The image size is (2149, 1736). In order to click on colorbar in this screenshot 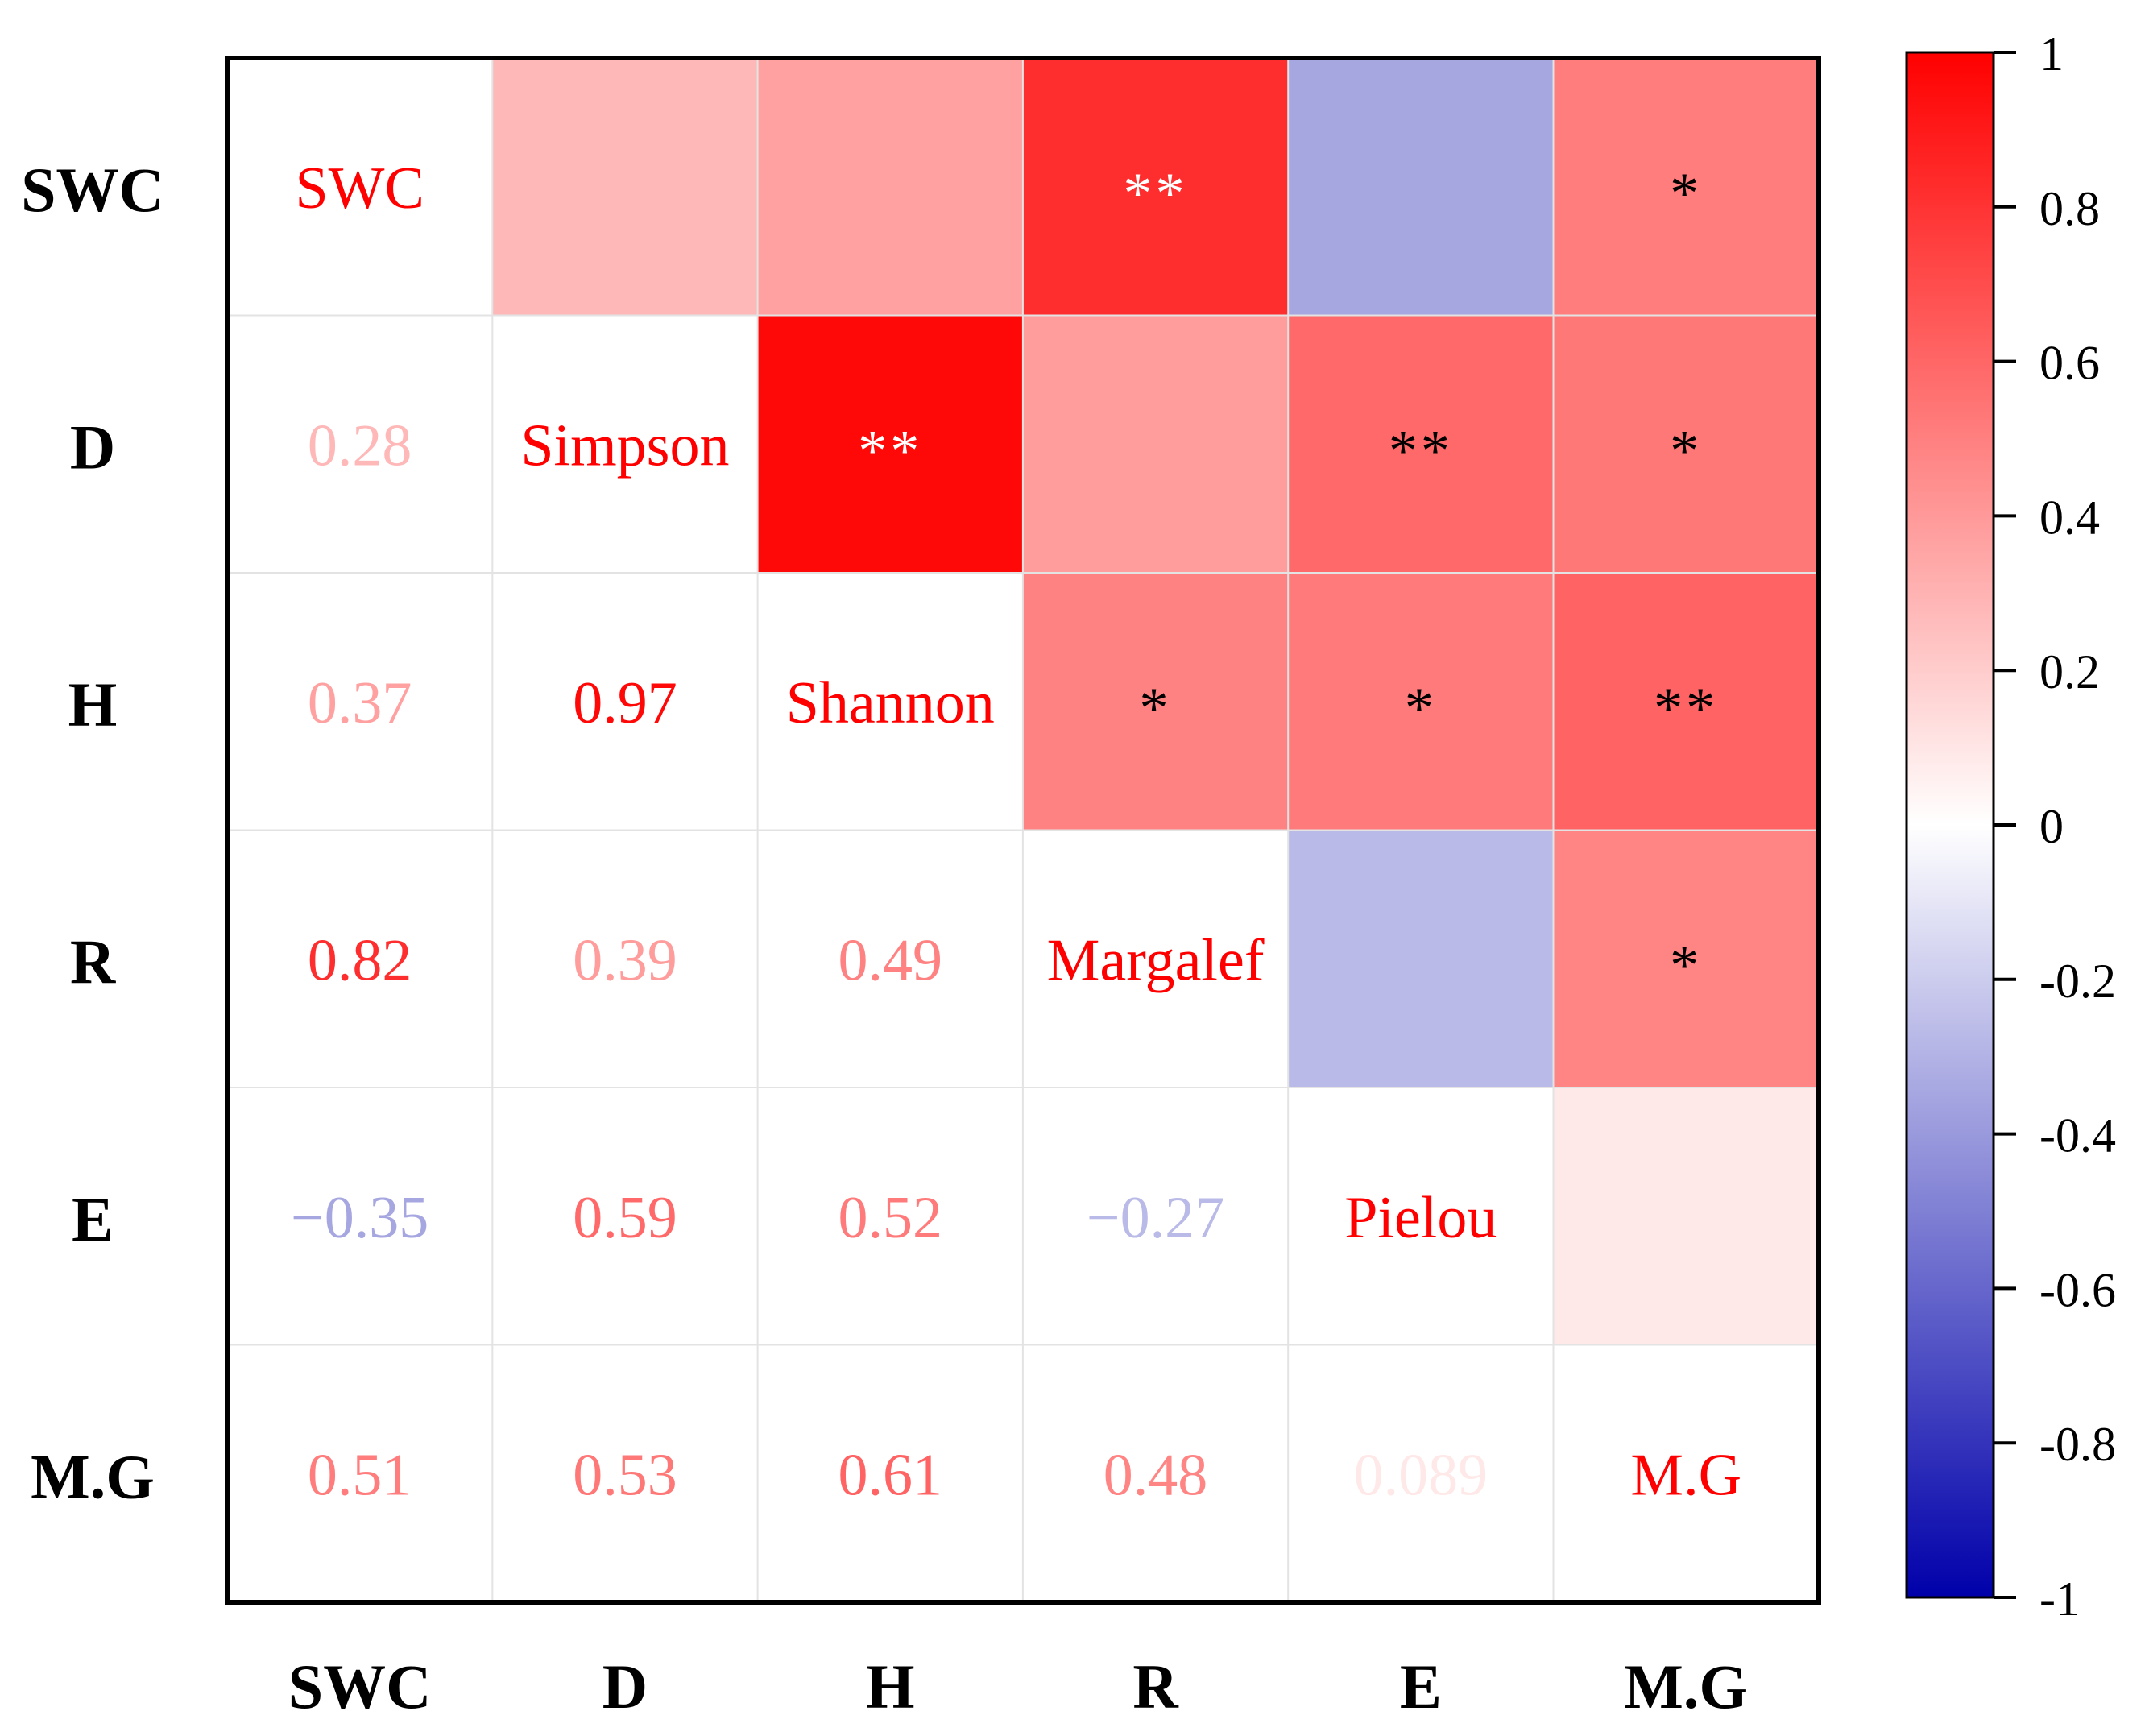, I will do `click(1950, 825)`.